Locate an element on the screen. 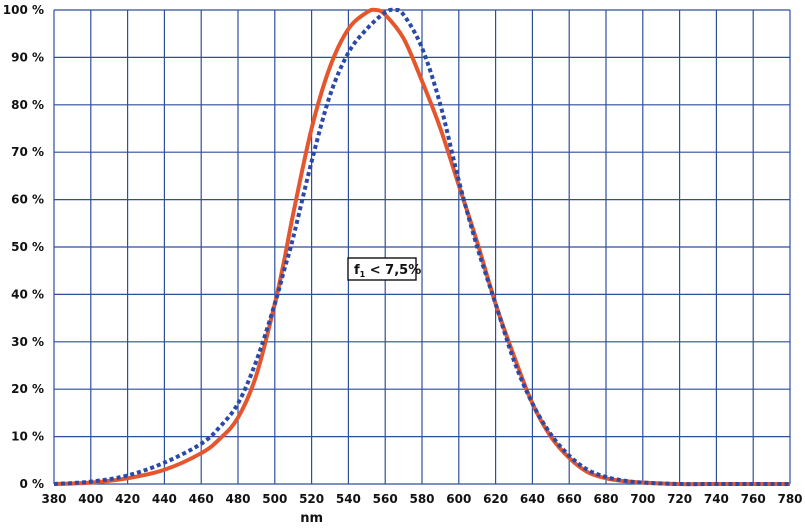 This screenshot has width=805, height=530. x-tick-label: 540 is located at coordinates (348, 499).